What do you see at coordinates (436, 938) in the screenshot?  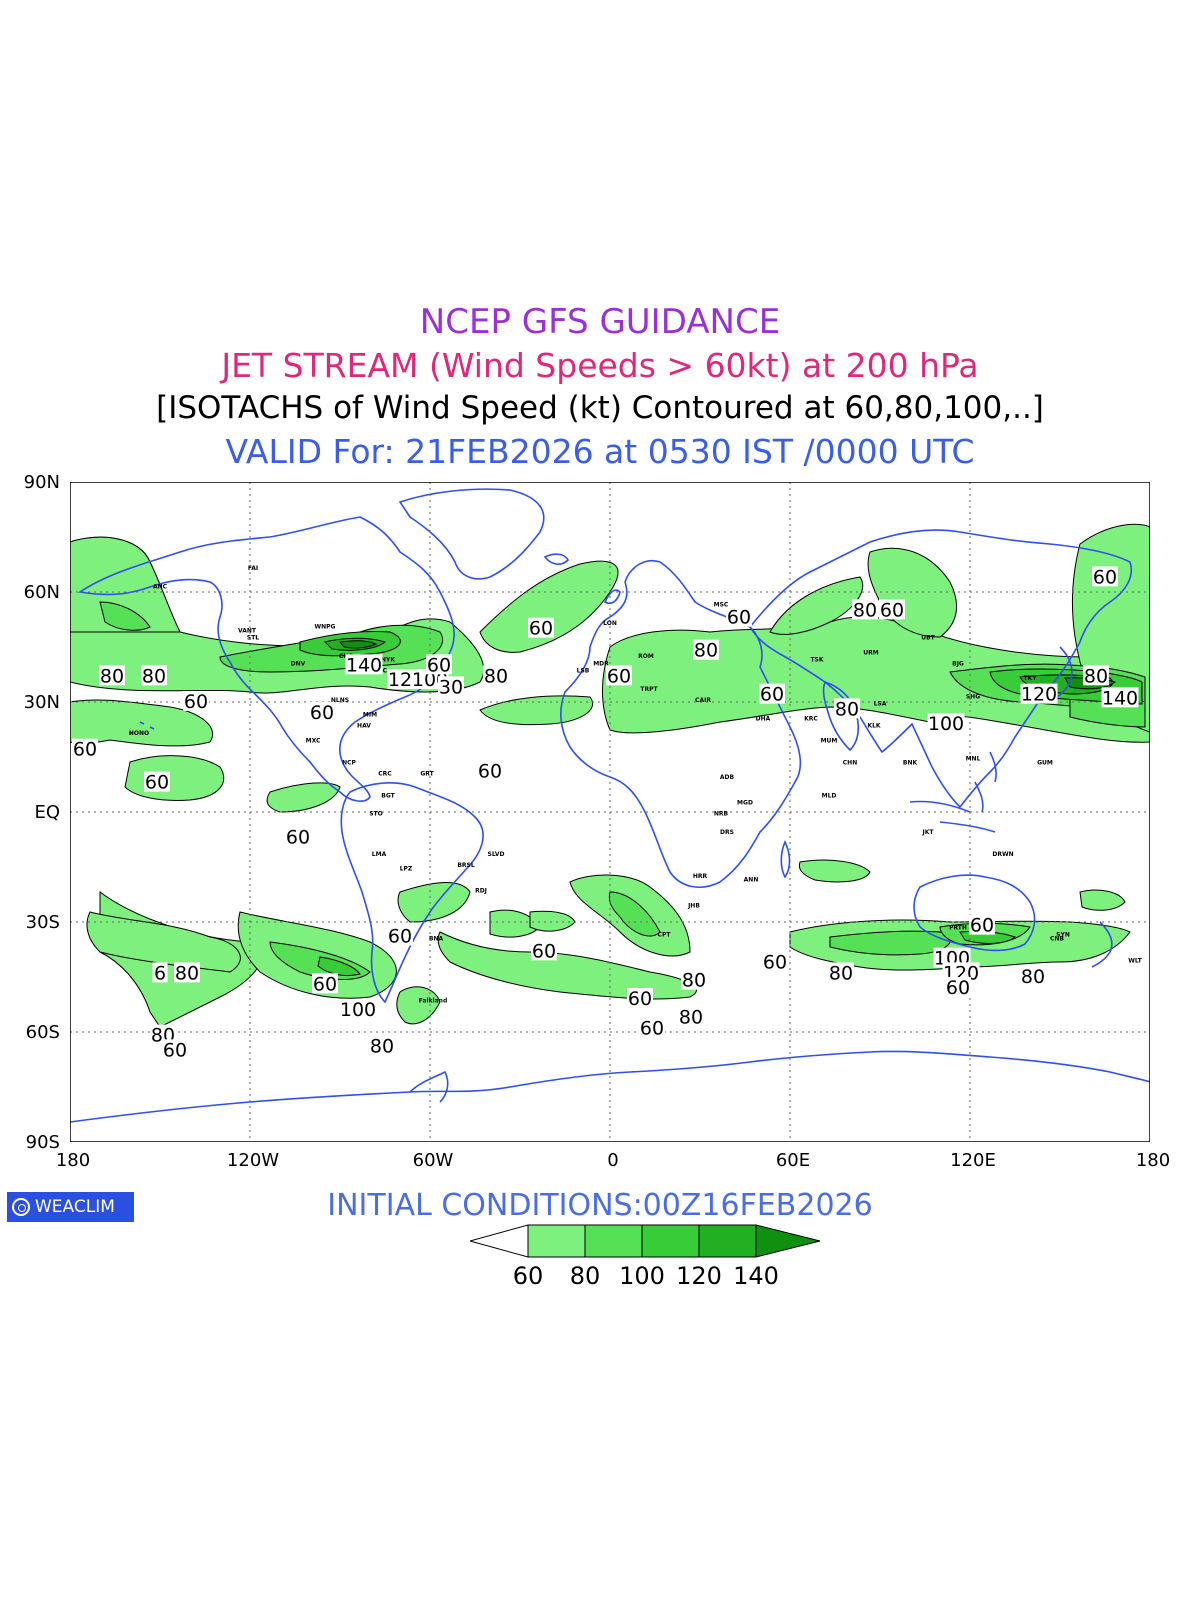 I see `city-label: BNA` at bounding box center [436, 938].